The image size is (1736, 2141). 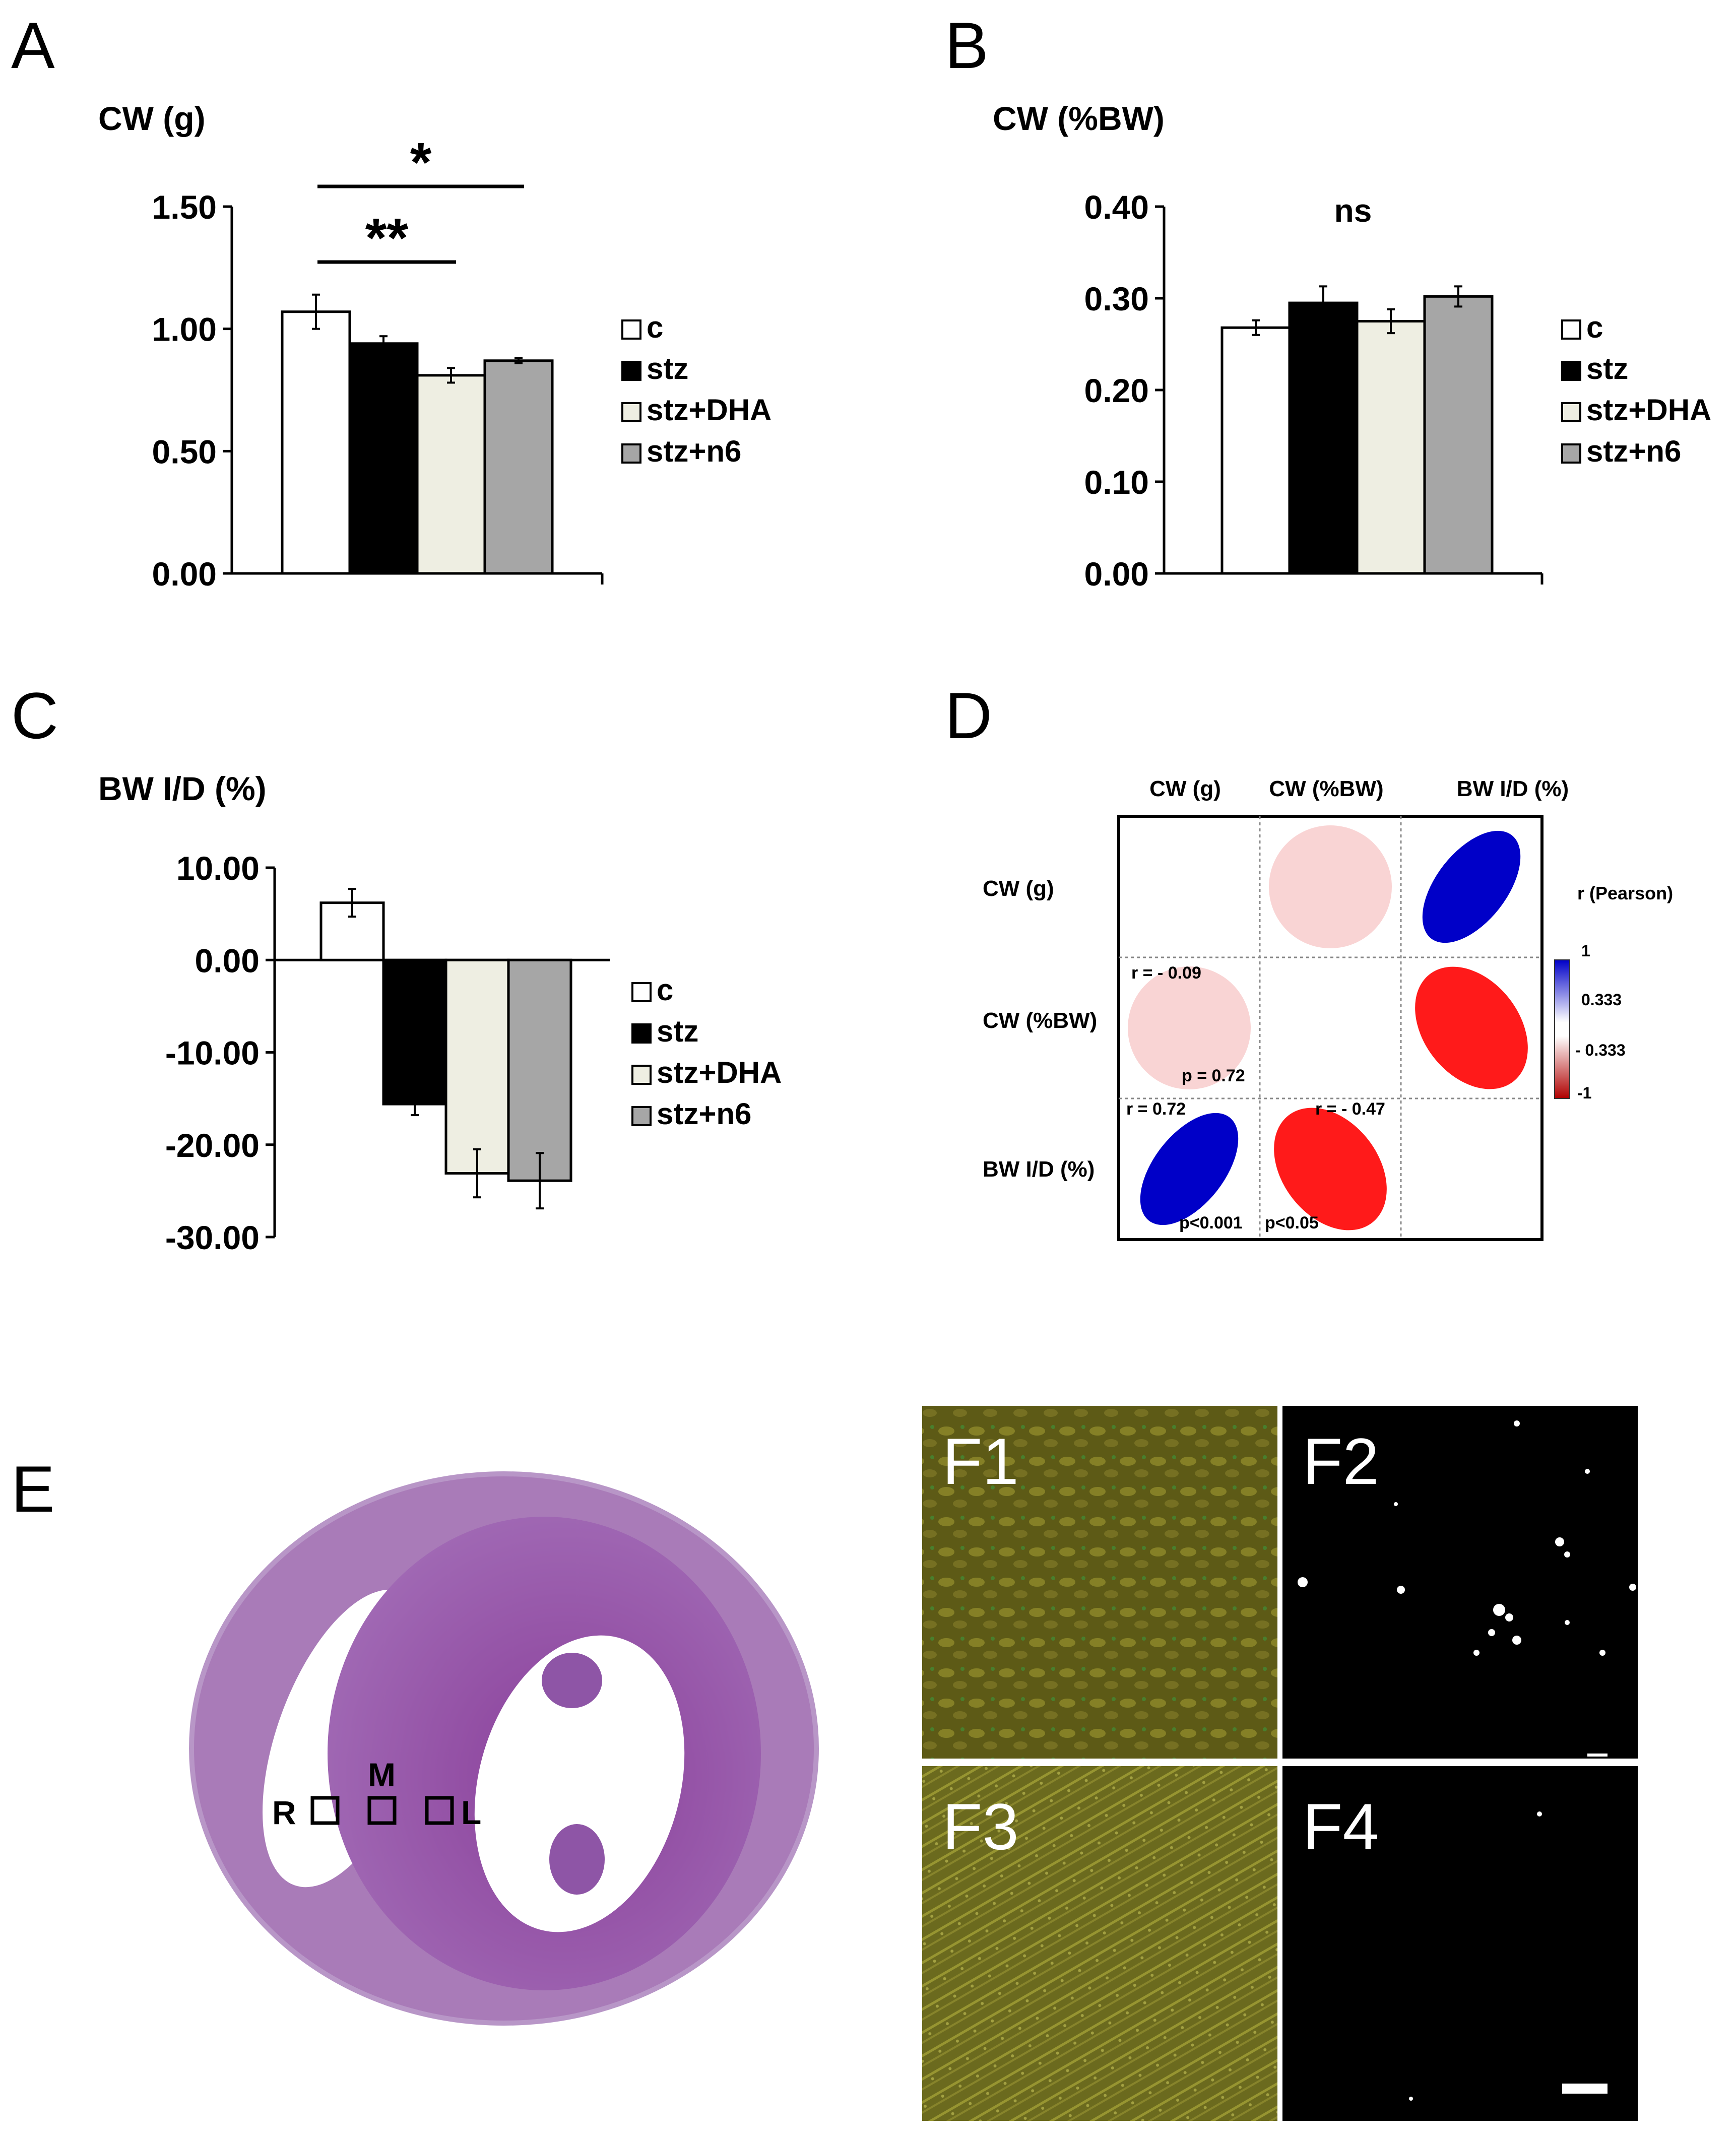 What do you see at coordinates (980, 1461) in the screenshot?
I see `micrograph-label-f1: F1` at bounding box center [980, 1461].